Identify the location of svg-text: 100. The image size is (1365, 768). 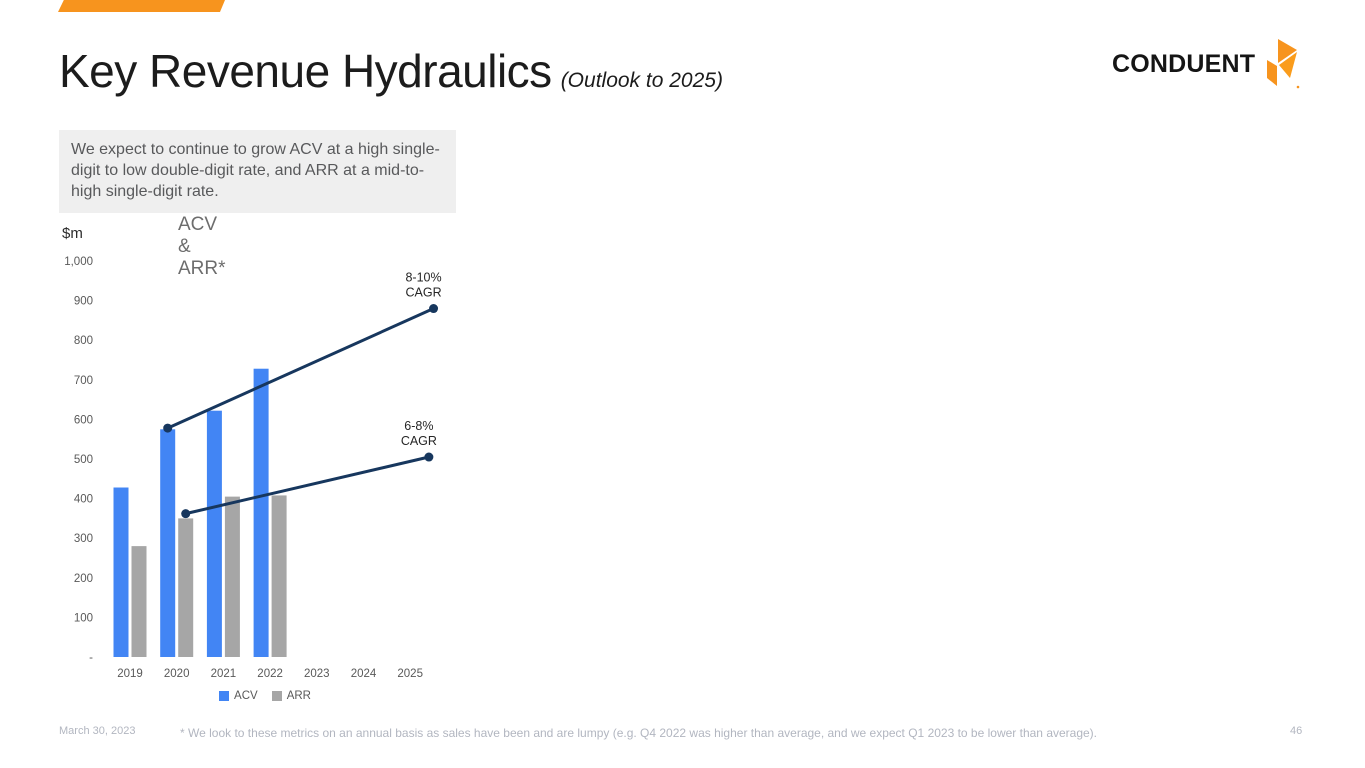
(83, 618).